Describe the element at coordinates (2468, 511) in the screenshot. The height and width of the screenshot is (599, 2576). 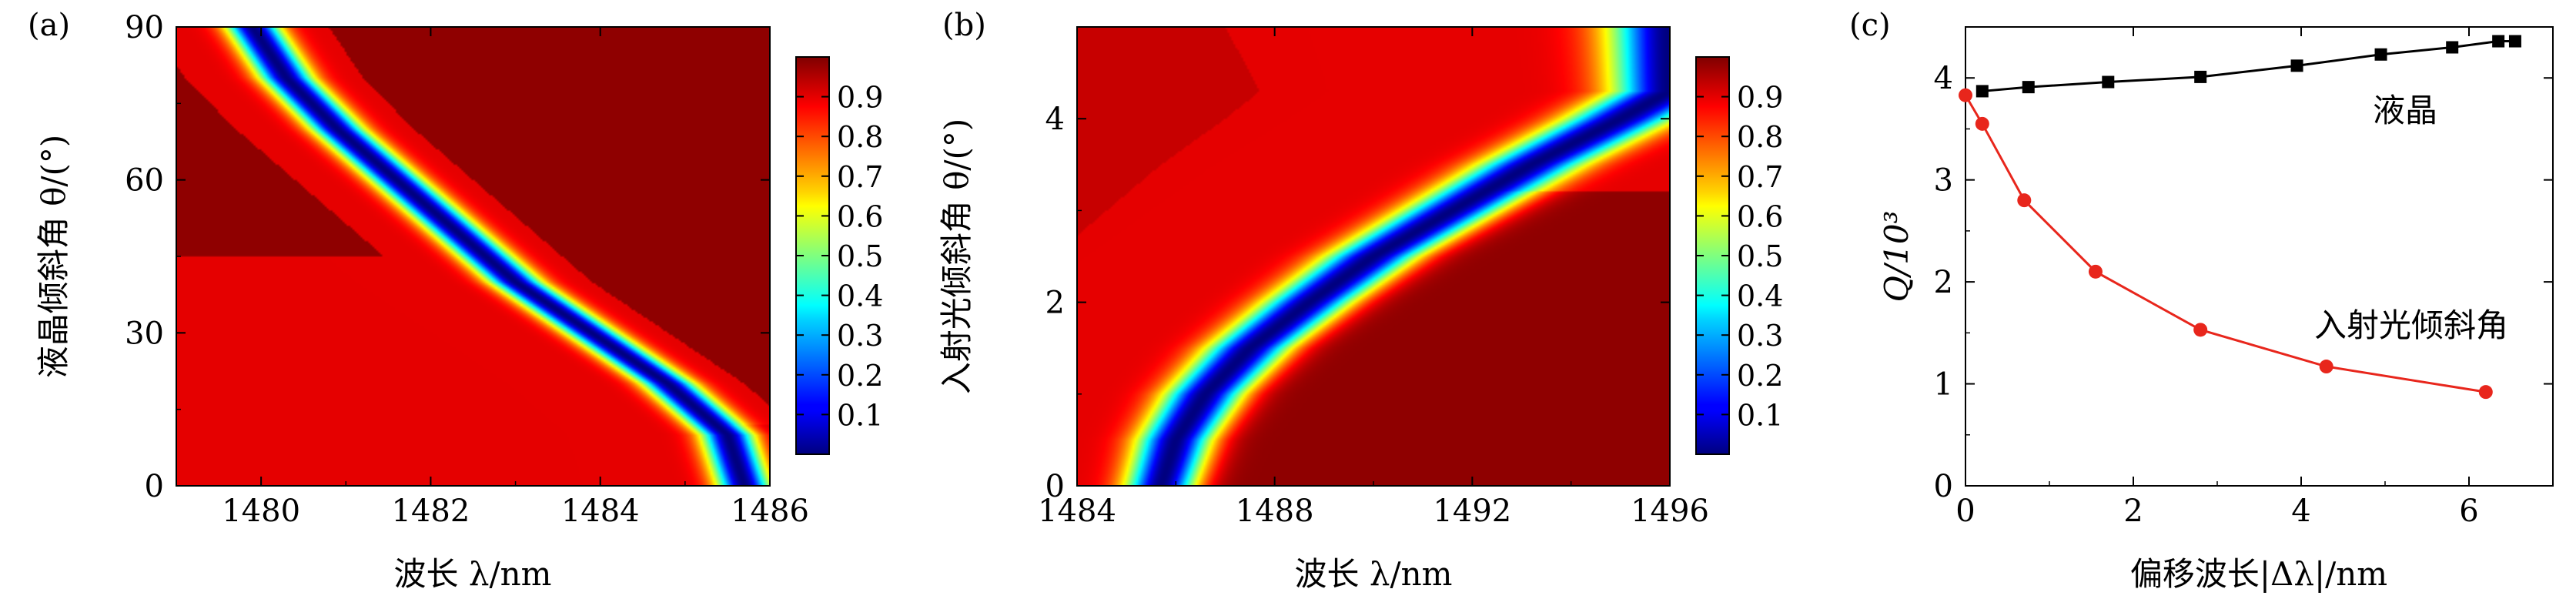
I see `x-tick-label: 6` at that location.